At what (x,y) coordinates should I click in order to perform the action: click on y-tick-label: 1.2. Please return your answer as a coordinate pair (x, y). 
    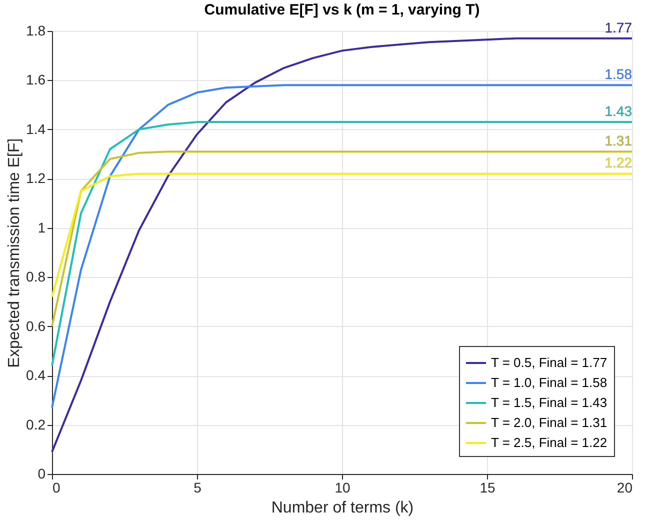
    Looking at the image, I should click on (36, 178).